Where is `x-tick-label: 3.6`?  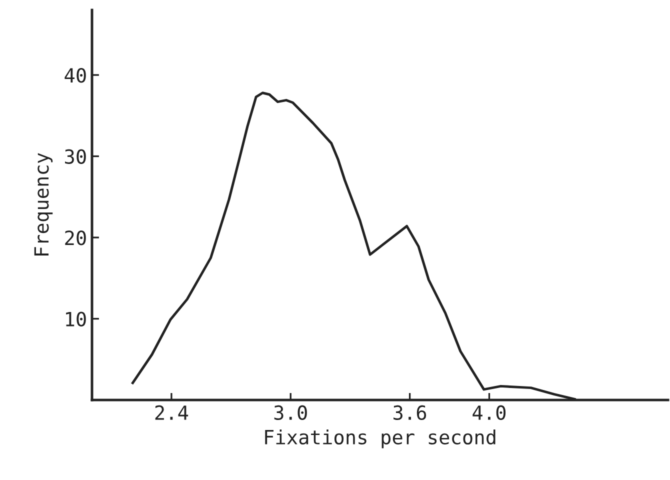 x-tick-label: 3.6 is located at coordinates (410, 412).